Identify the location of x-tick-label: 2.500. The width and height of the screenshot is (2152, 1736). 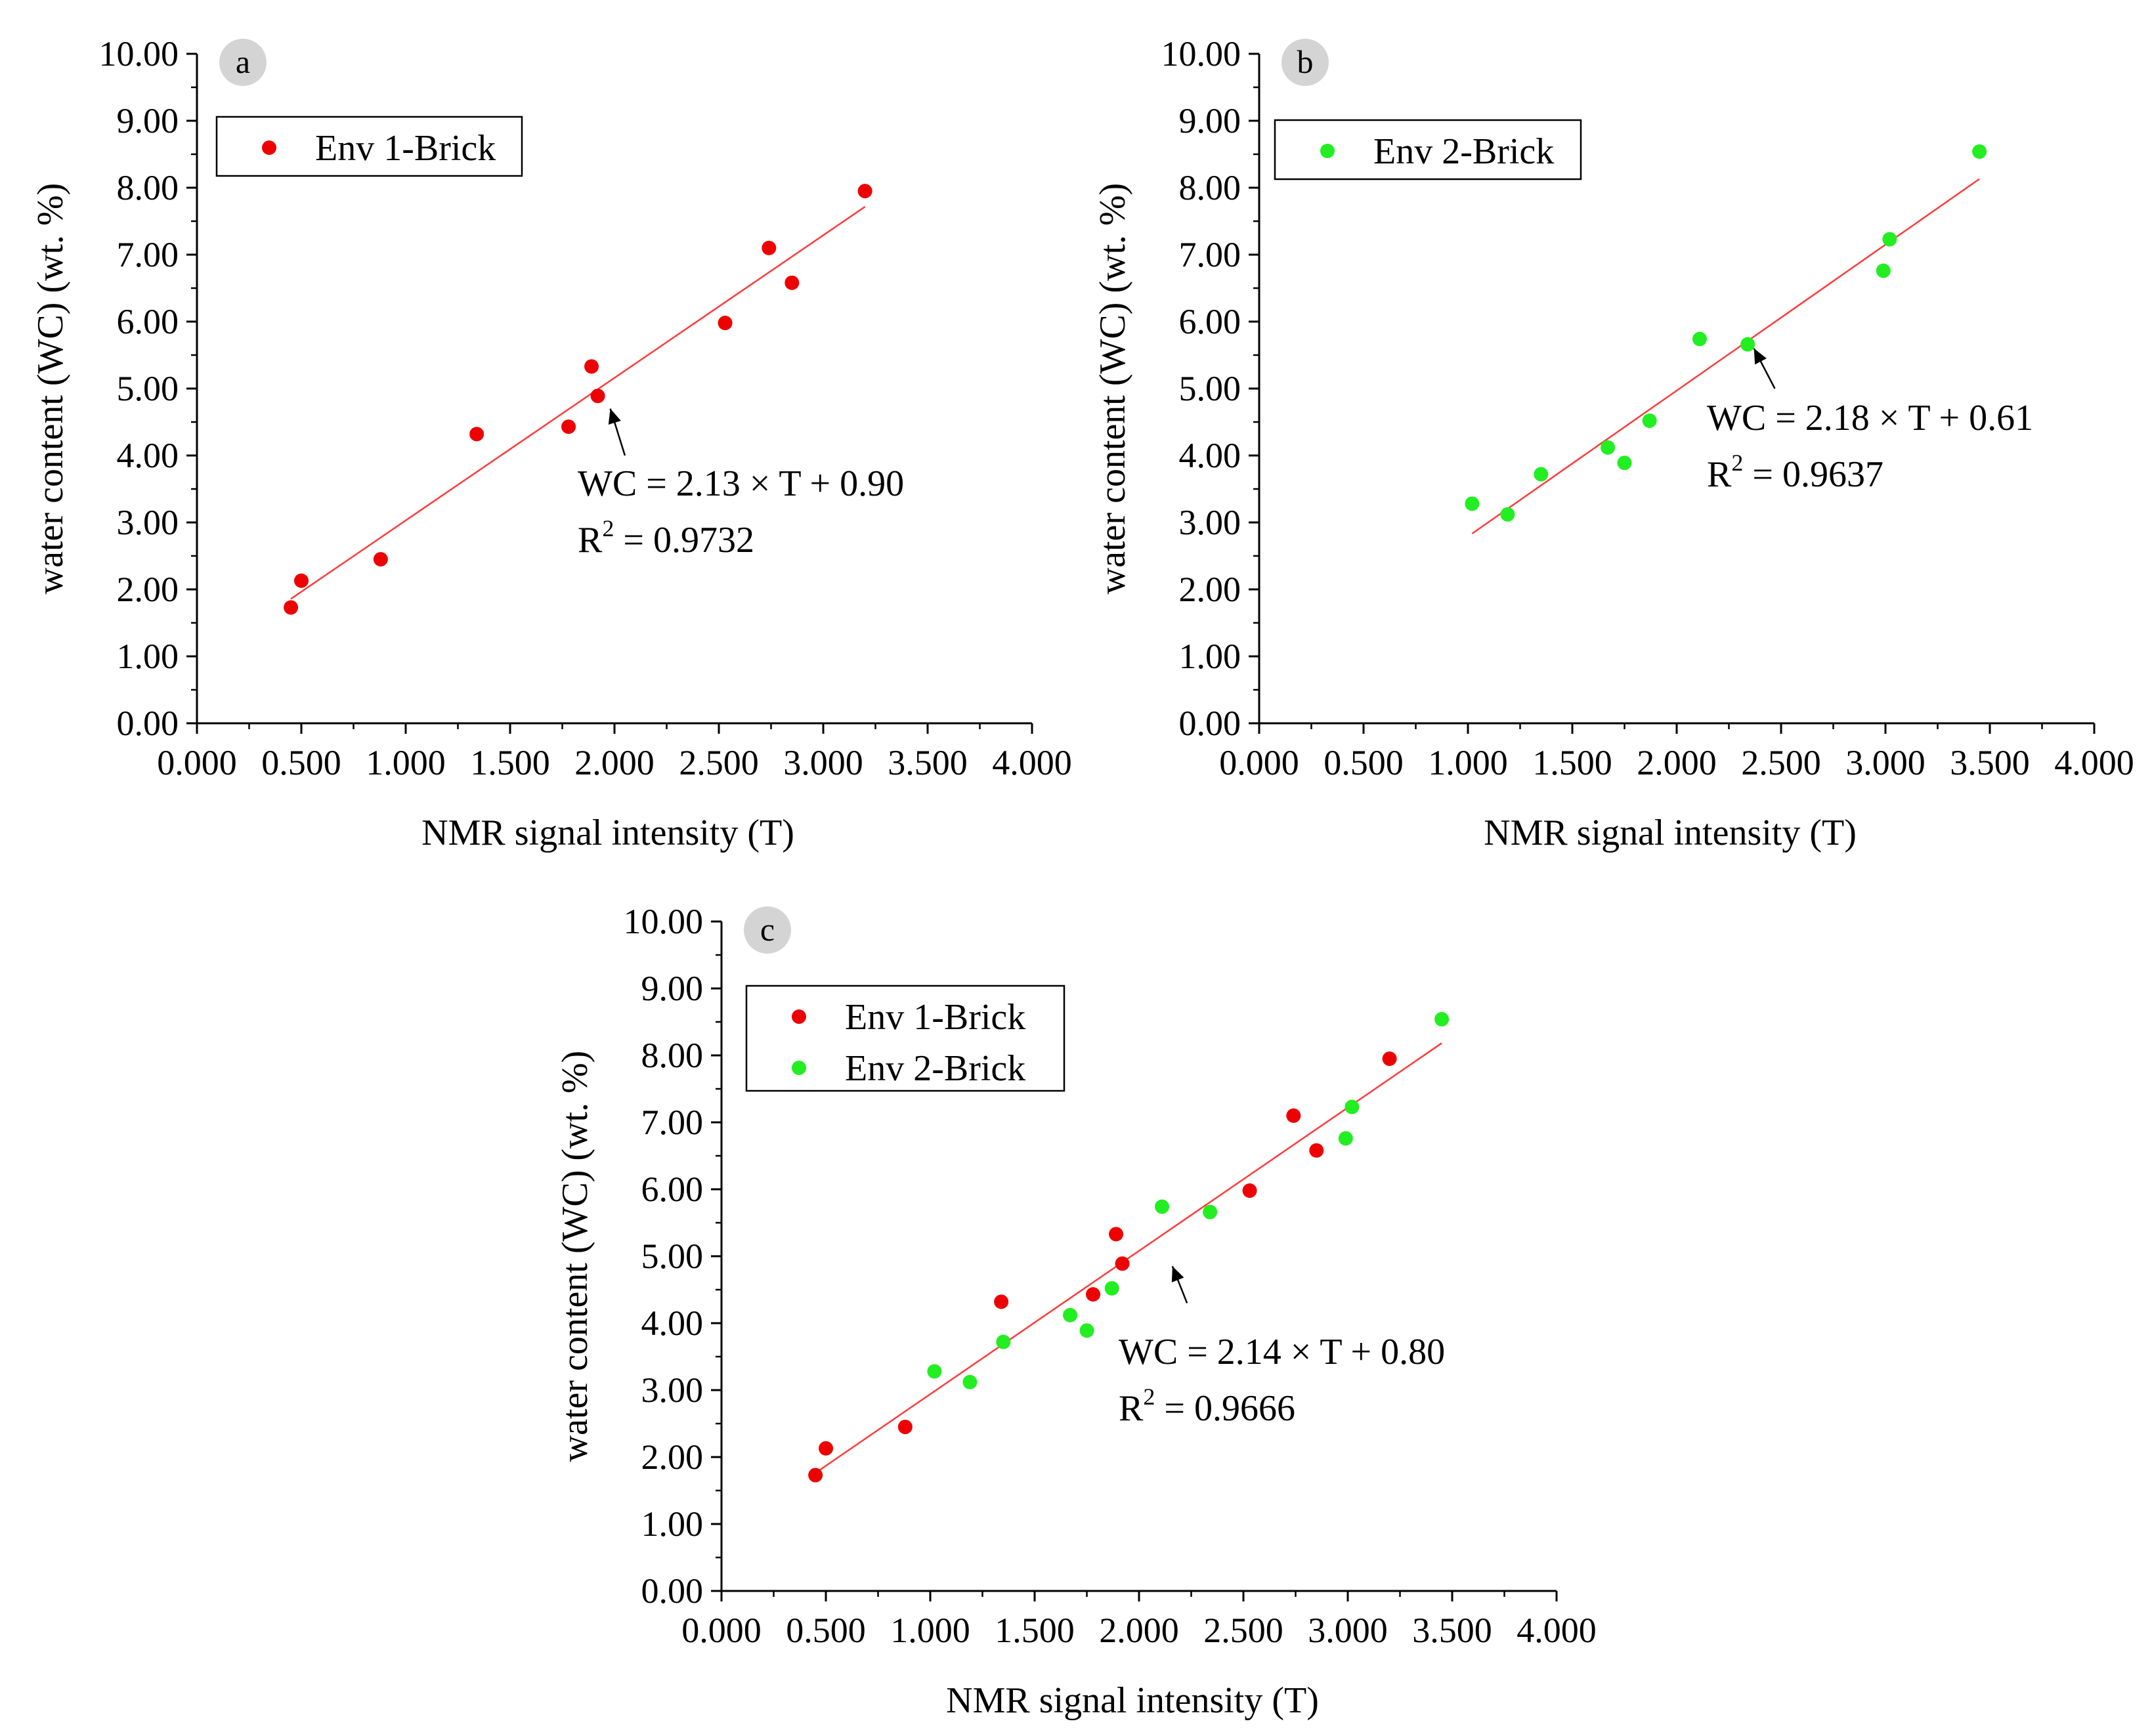
(1243, 1630).